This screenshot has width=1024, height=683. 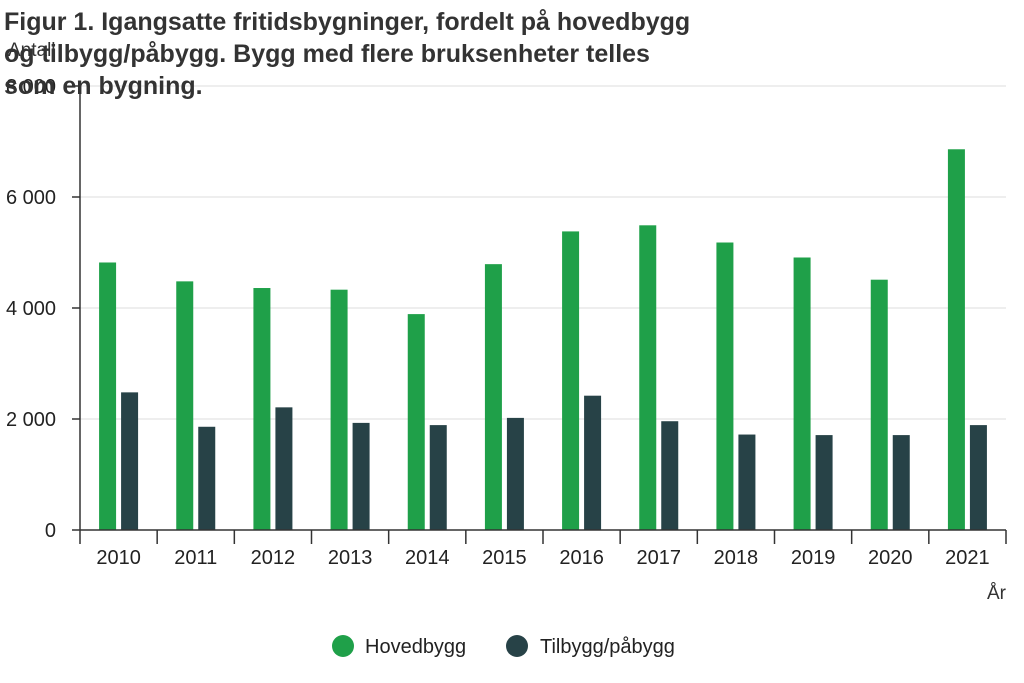 What do you see at coordinates (648, 377) in the screenshot?
I see `bar-hovedbygg-2017` at bounding box center [648, 377].